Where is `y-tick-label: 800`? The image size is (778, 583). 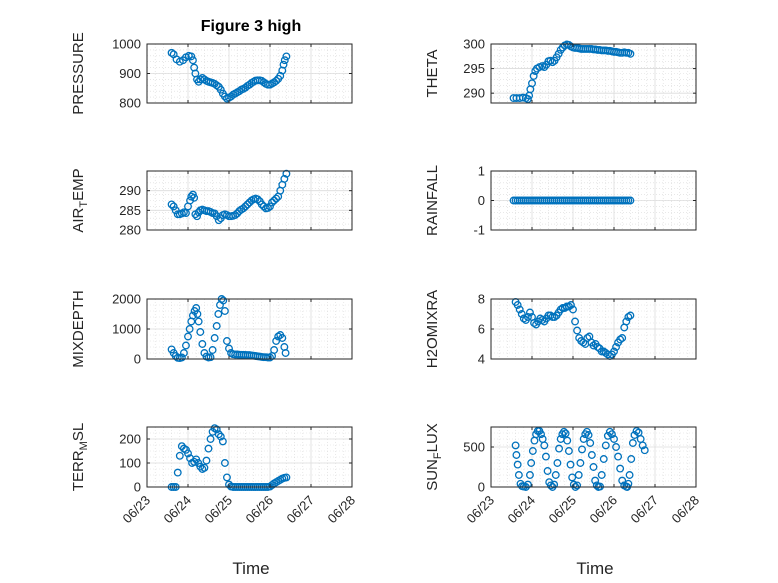 y-tick-label: 800 is located at coordinates (130, 103).